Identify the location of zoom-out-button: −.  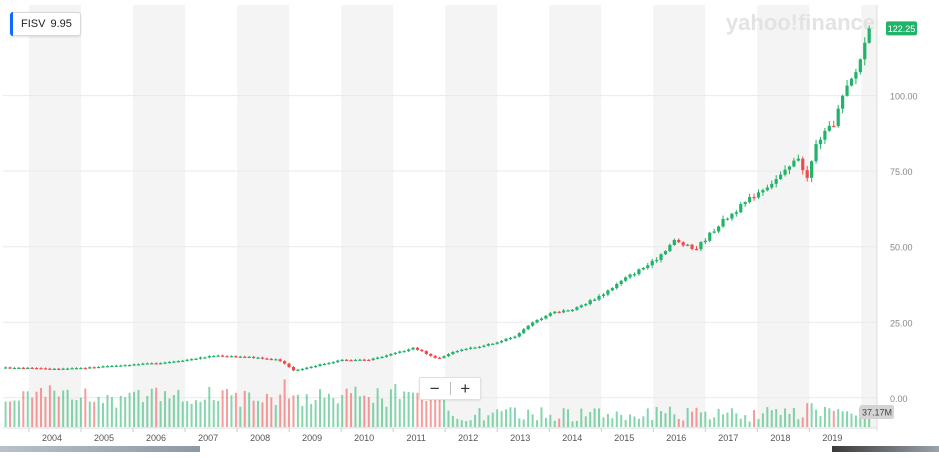
(434, 388).